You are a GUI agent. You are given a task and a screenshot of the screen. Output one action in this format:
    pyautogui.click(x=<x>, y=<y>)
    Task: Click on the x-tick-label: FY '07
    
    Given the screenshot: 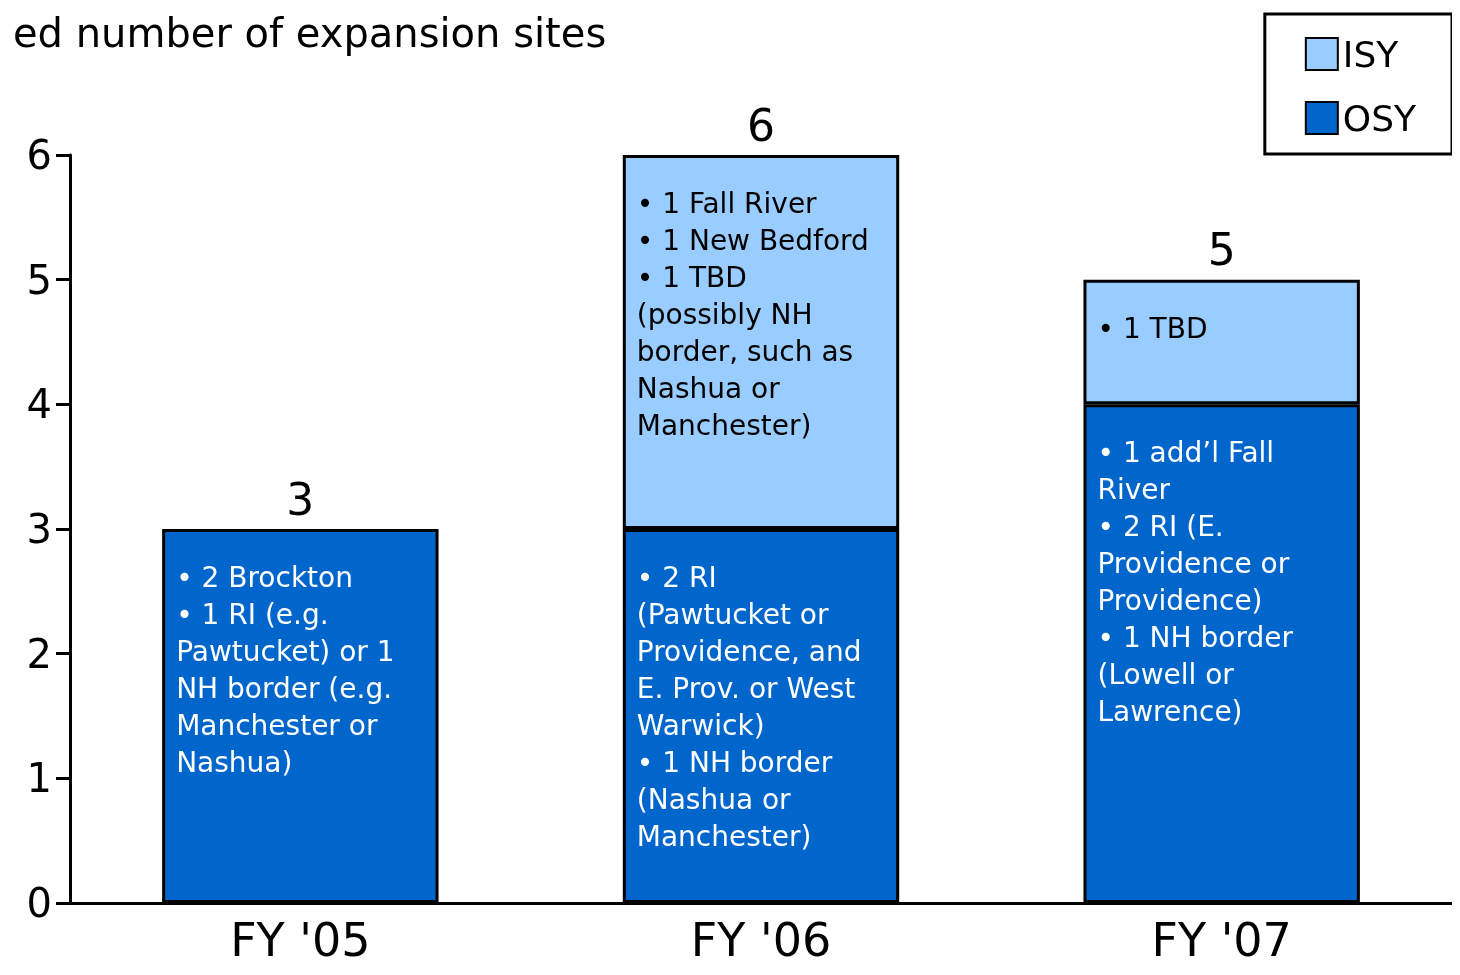 What is the action you would take?
    pyautogui.click(x=1221, y=940)
    